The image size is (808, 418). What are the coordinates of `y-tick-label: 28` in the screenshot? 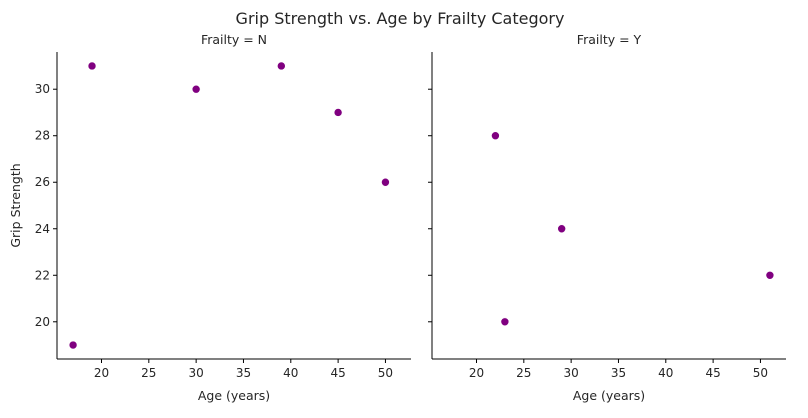 It's located at (42, 136).